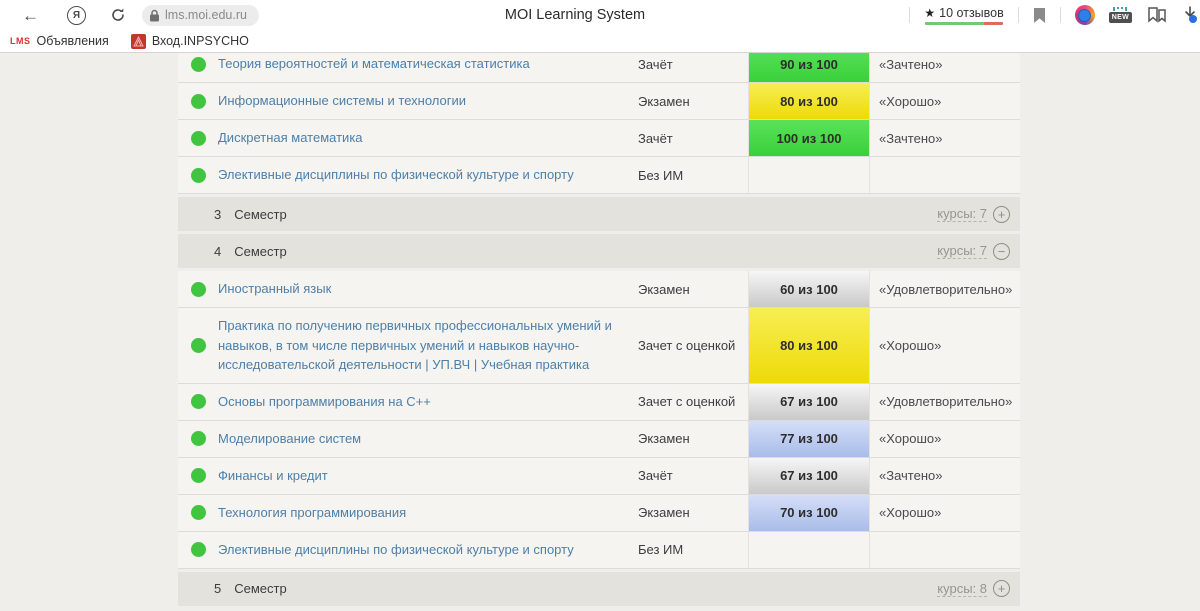 The image size is (1200, 611). I want to click on bookmark-announcements: LMS Объявления, so click(59, 41).